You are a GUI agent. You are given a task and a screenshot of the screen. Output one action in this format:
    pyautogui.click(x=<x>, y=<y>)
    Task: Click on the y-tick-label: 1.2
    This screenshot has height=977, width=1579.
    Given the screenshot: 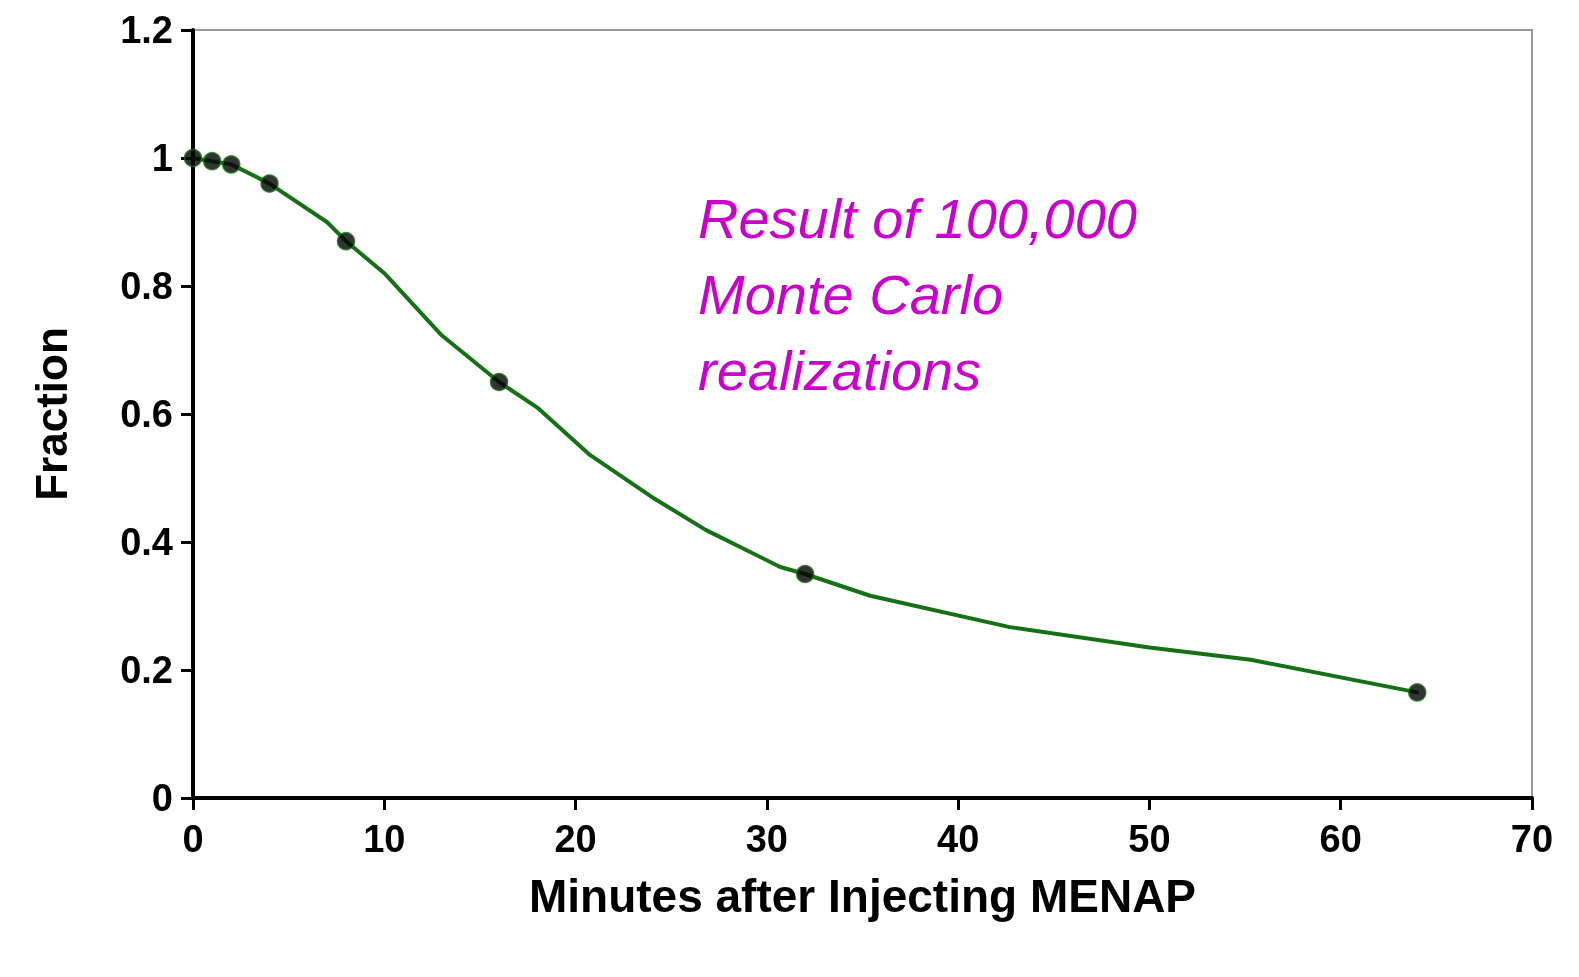 What is the action you would take?
    pyautogui.click(x=146, y=30)
    